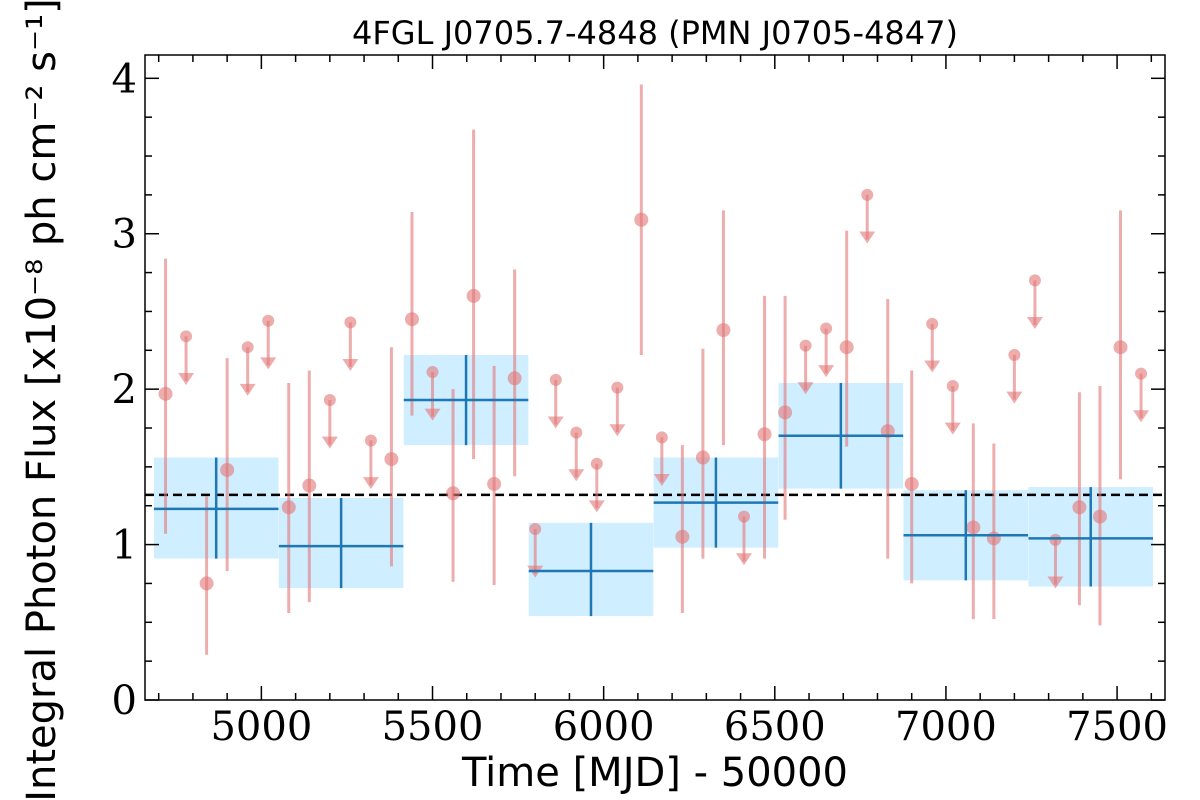  What do you see at coordinates (775, 727) in the screenshot?
I see `x-tick-label: 6500` at bounding box center [775, 727].